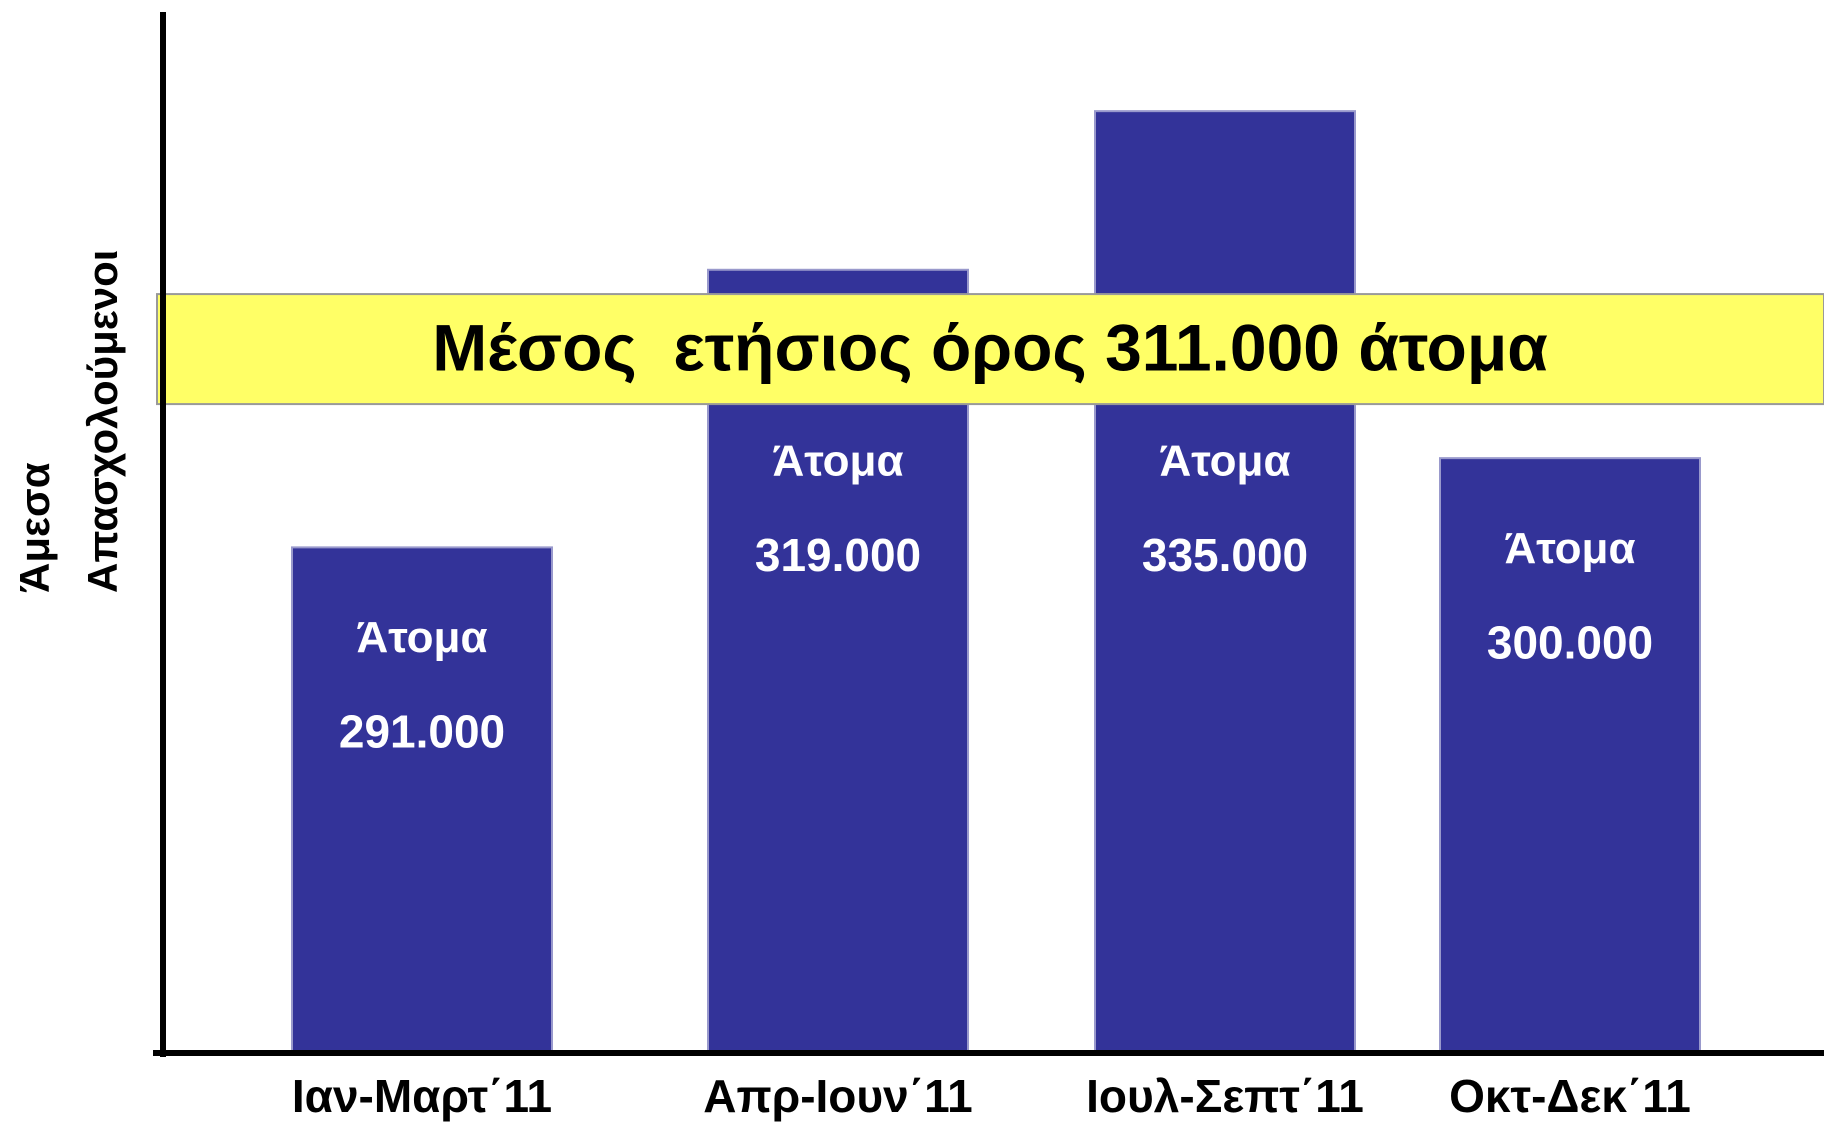 The image size is (1824, 1126). What do you see at coordinates (837, 1096) in the screenshot?
I see `x-tick-label: Απρ-Ιουν΄11` at bounding box center [837, 1096].